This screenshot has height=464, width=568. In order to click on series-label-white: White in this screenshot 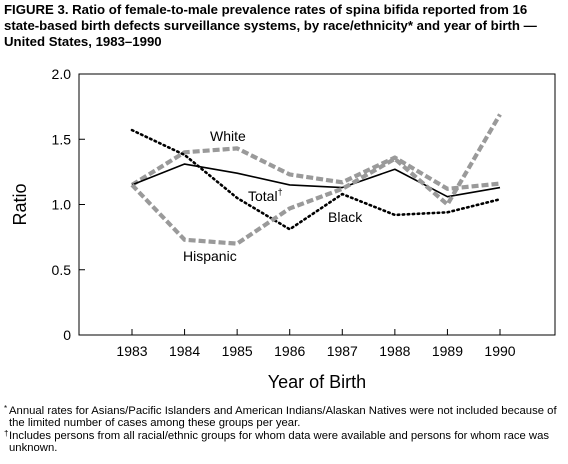, I will do `click(228, 136)`.